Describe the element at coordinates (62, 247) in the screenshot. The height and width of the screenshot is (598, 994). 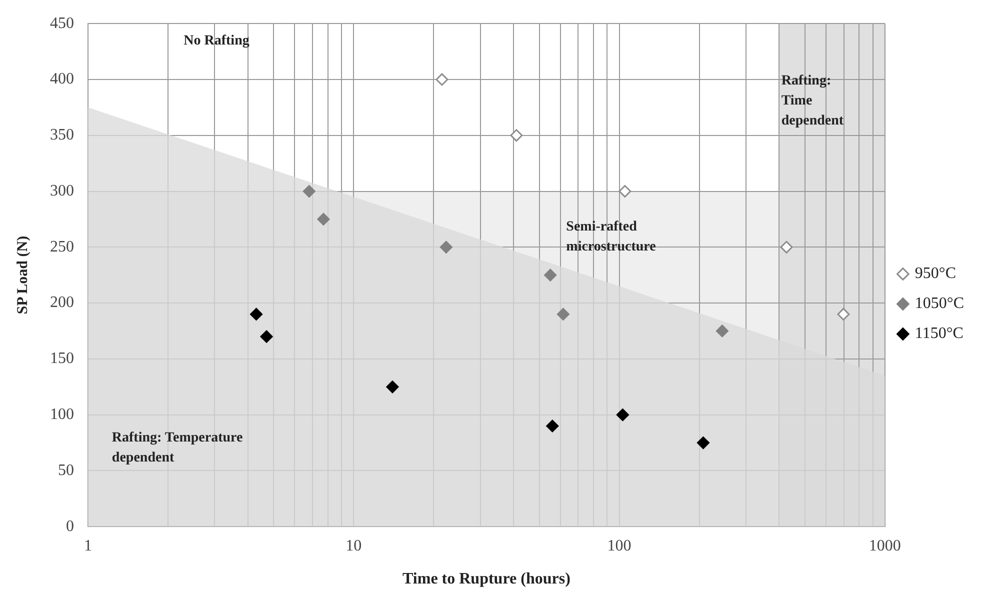
I see `y-tick-label: 250` at that location.